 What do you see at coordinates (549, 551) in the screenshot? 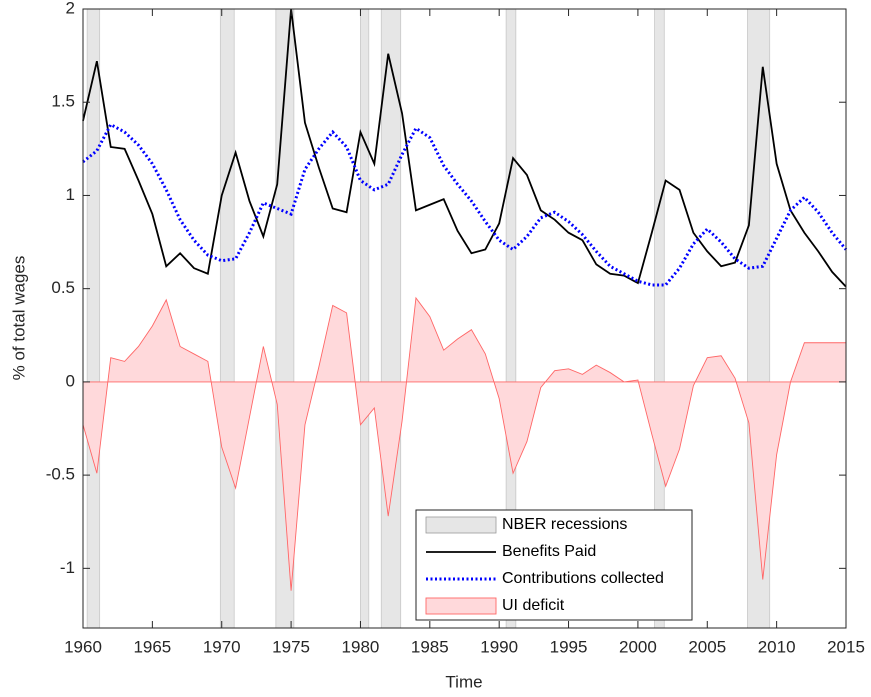
I see `legend-label: Benefits Paid` at bounding box center [549, 551].